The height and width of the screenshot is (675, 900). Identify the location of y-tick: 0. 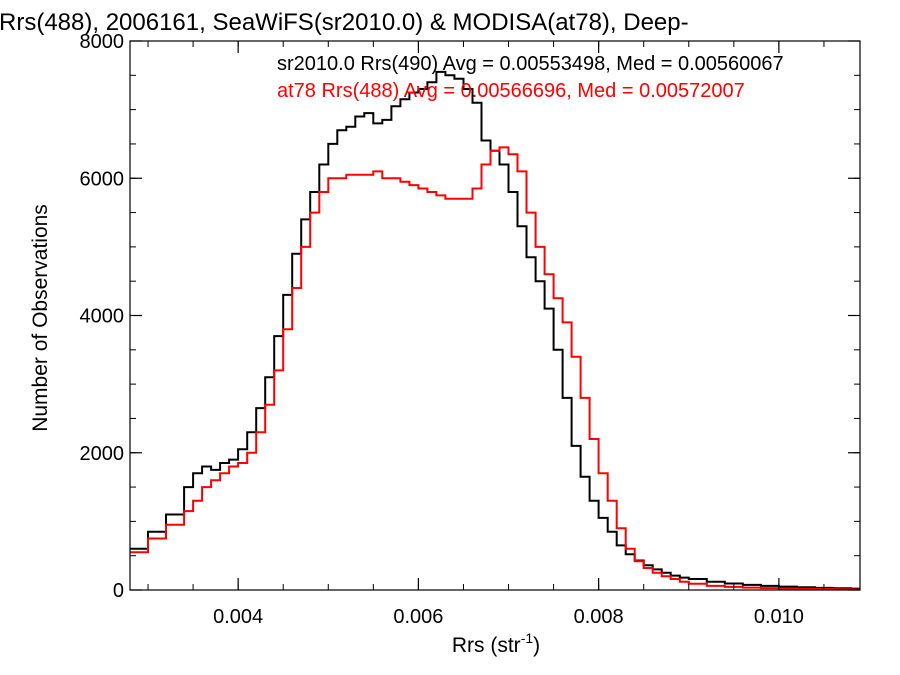
(486, 591).